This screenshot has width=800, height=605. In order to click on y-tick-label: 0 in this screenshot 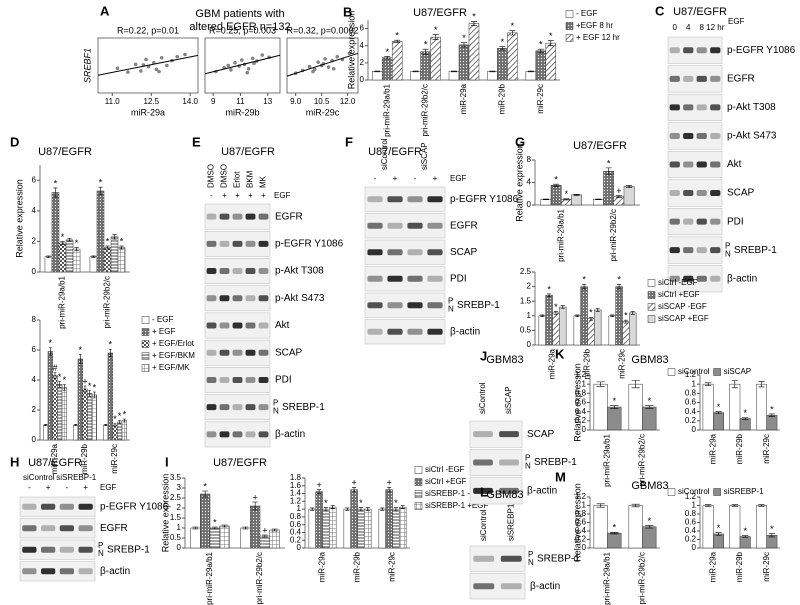, I will do `click(362, 79)`.